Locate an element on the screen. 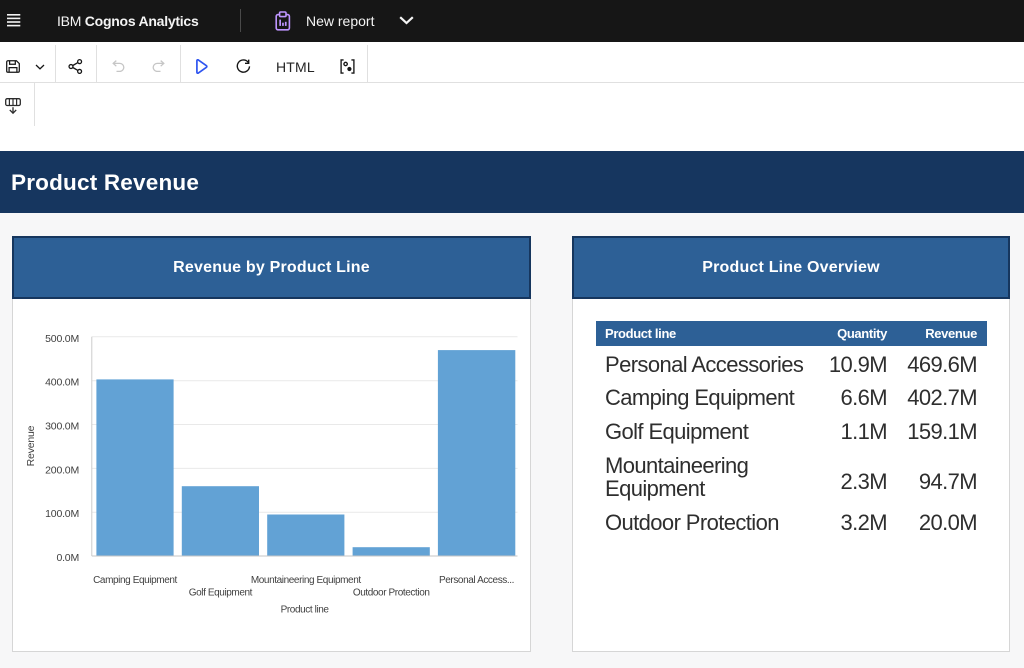 The image size is (1024, 668). svg-text: 100.0M is located at coordinates (62, 514).